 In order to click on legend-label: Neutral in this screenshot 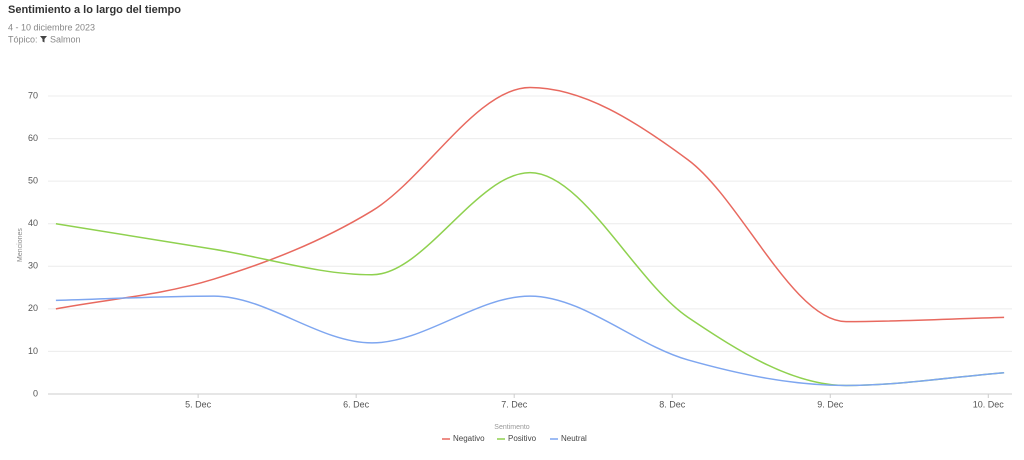, I will do `click(574, 438)`.